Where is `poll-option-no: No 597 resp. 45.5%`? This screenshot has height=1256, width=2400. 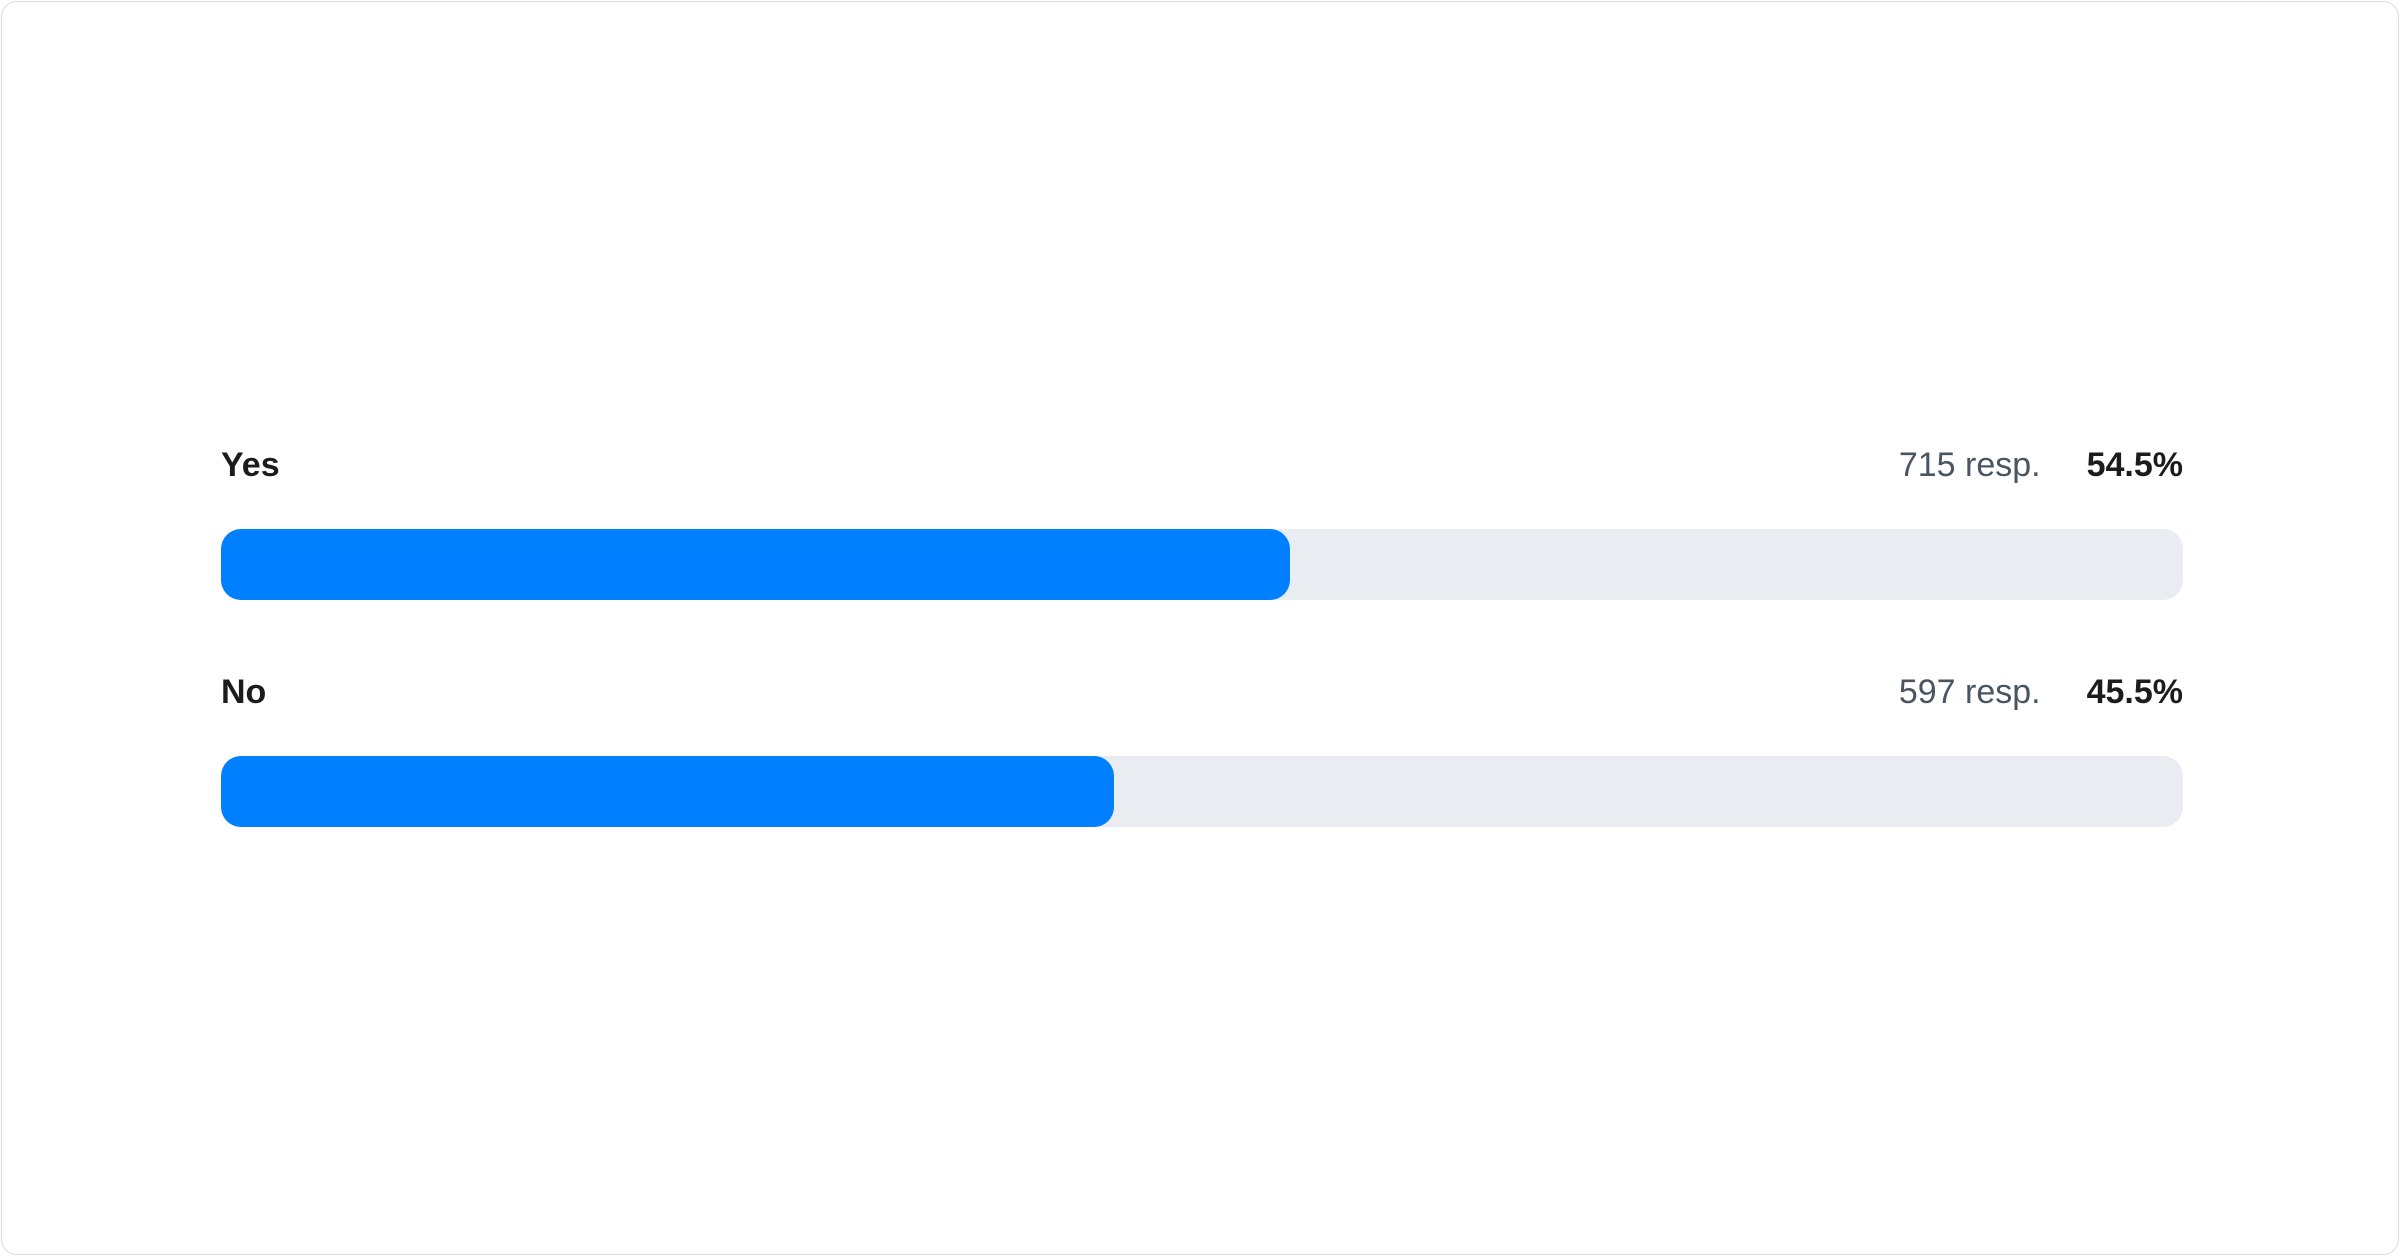
poll-option-no: No 597 resp. 45.5% is located at coordinates (1202, 750).